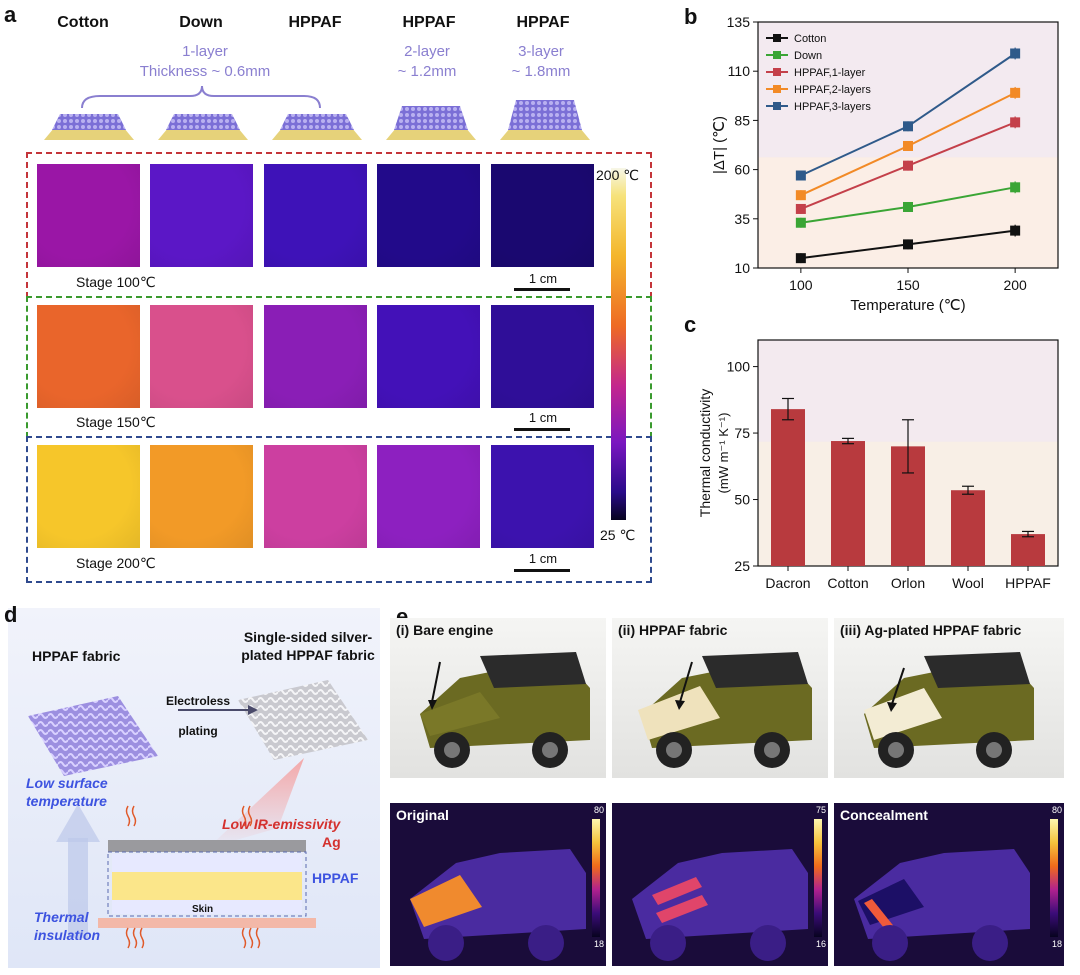  What do you see at coordinates (116, 282) in the screenshot?
I see `stage-100-label: Stage 100℃` at bounding box center [116, 282].